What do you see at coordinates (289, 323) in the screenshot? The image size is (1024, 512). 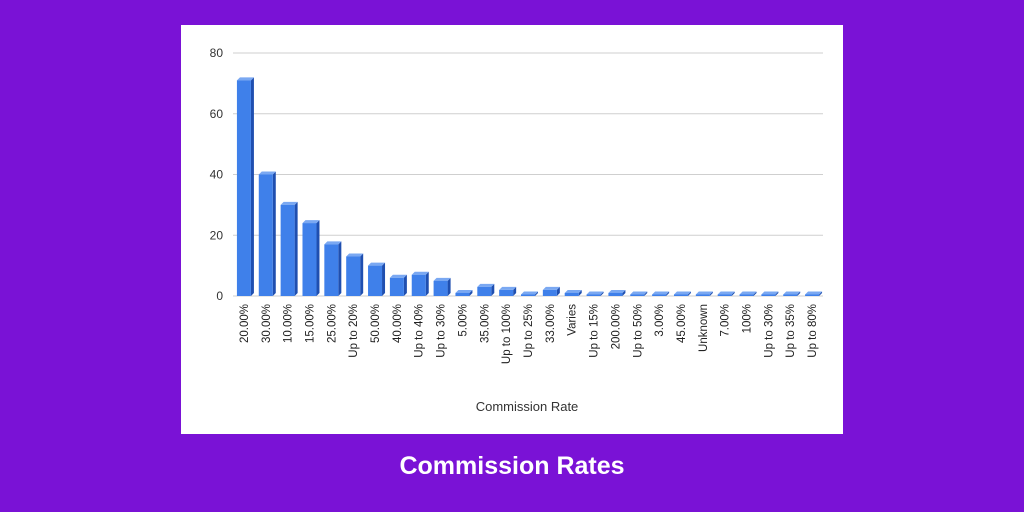 I see `x-tick-label: 10.00%` at bounding box center [289, 323].